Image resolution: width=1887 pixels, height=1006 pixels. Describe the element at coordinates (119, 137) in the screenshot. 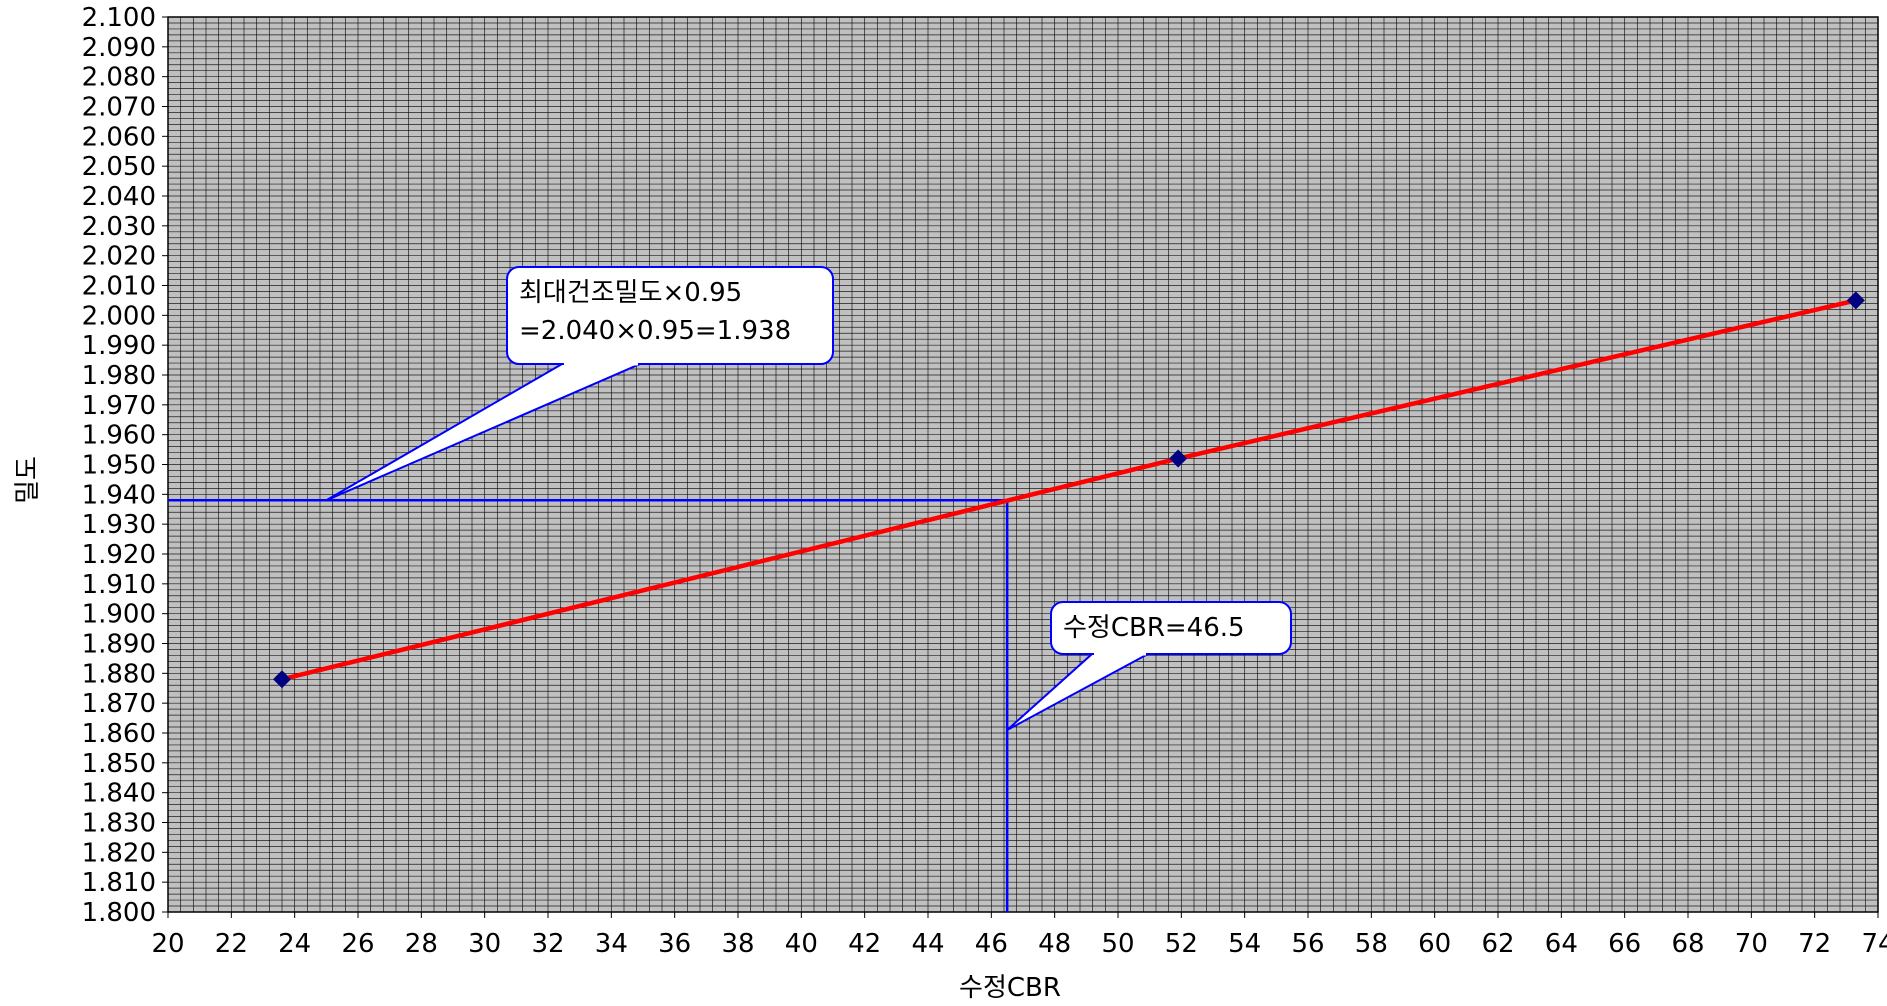

I see `y-tick-label: 2.060` at that location.